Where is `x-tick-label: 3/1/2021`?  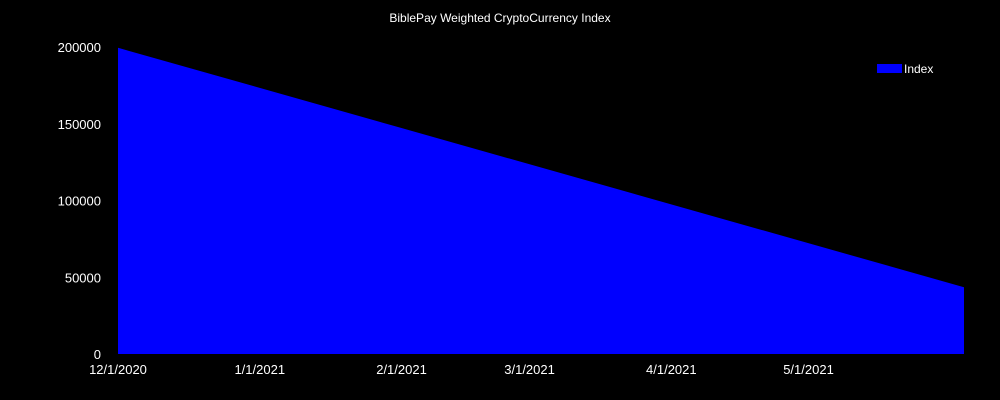 x-tick-label: 3/1/2021 is located at coordinates (529, 369).